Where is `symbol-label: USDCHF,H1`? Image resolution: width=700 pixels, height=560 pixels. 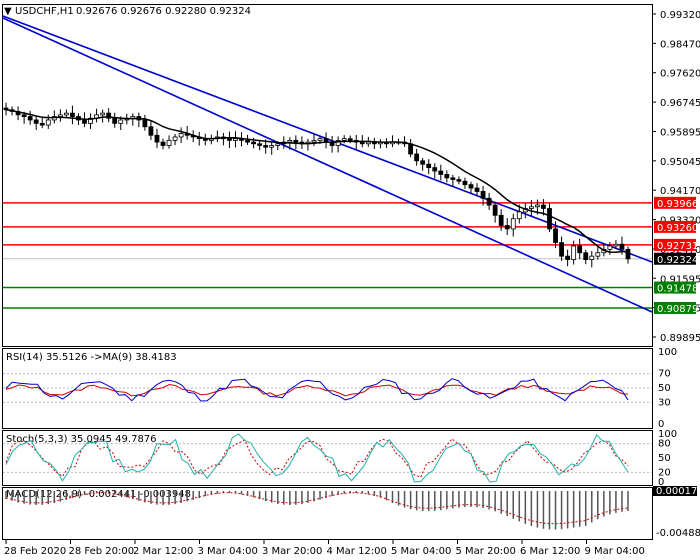 symbol-label: USDCHF,H1 is located at coordinates (44, 11).